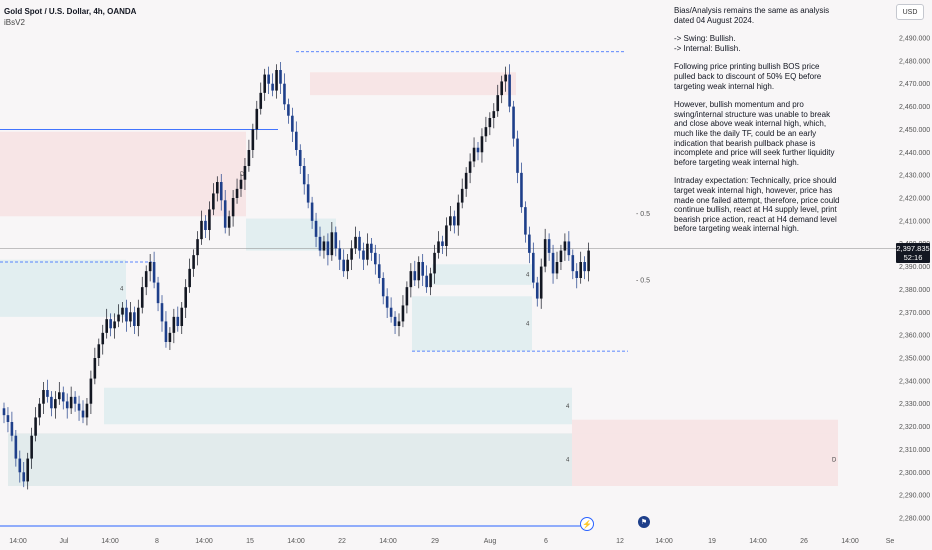 This screenshot has height=550, width=932. Describe the element at coordinates (914, 290) in the screenshot. I see `price-tick-label: 2,380.000` at that location.